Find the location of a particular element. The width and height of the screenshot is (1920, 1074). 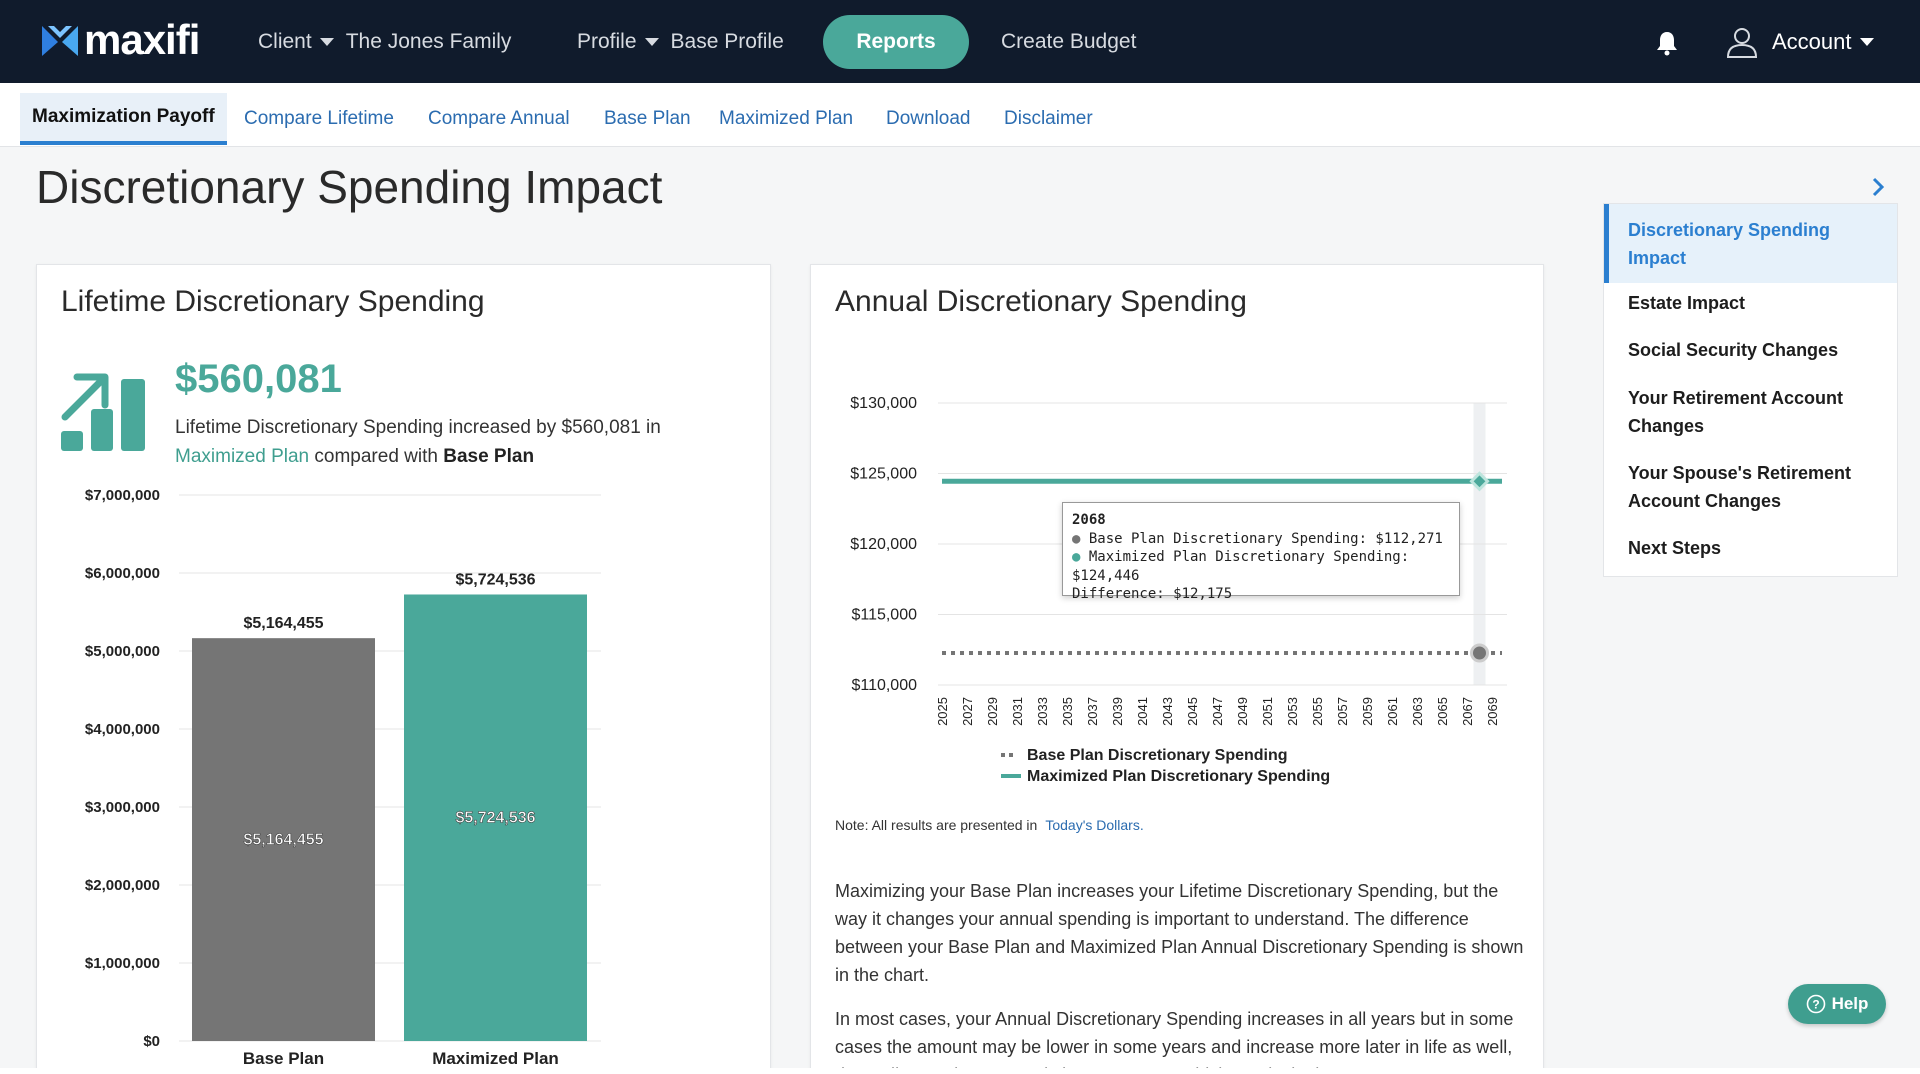

y-tick-label: $0 is located at coordinates (151, 1041).